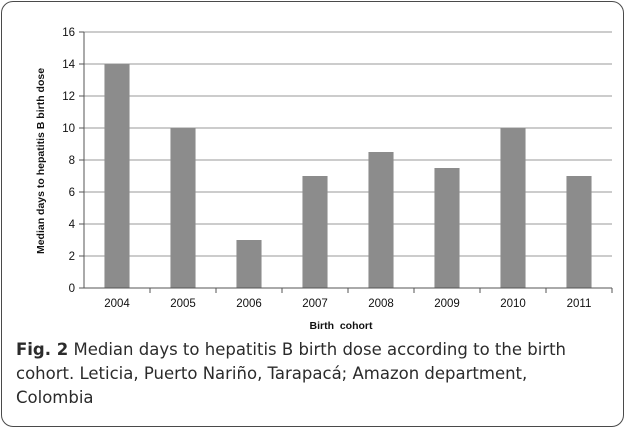 The width and height of the screenshot is (627, 430). What do you see at coordinates (447, 228) in the screenshot?
I see `bar-2009` at bounding box center [447, 228].